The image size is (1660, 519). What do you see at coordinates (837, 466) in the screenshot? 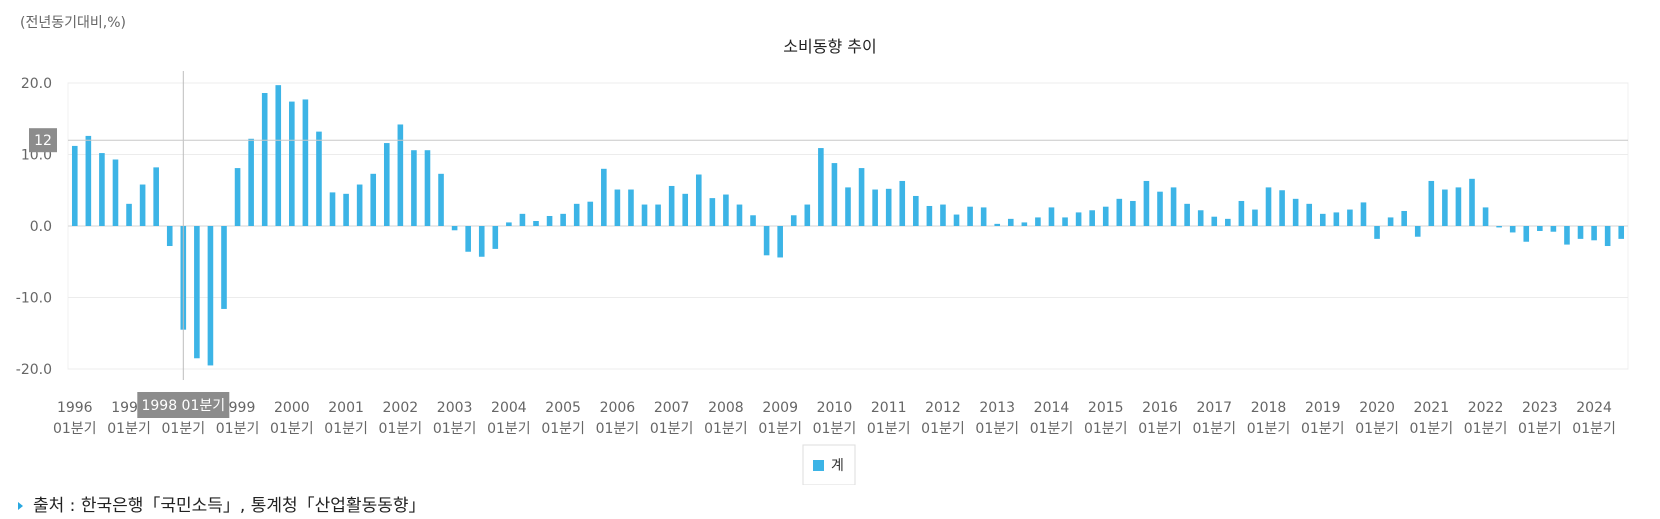
I see `legend-label: 계` at bounding box center [837, 466].